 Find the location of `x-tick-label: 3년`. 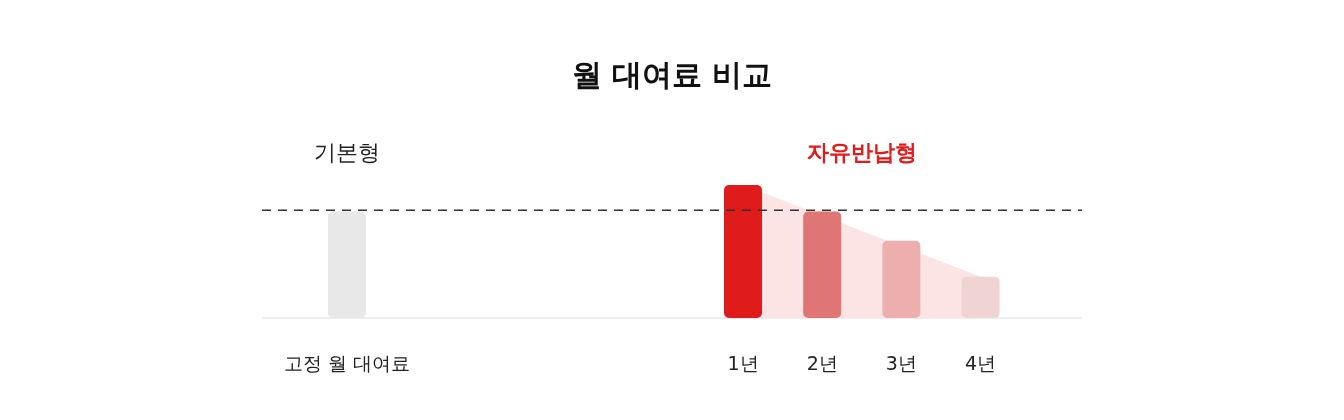

x-tick-label: 3년 is located at coordinates (901, 363).